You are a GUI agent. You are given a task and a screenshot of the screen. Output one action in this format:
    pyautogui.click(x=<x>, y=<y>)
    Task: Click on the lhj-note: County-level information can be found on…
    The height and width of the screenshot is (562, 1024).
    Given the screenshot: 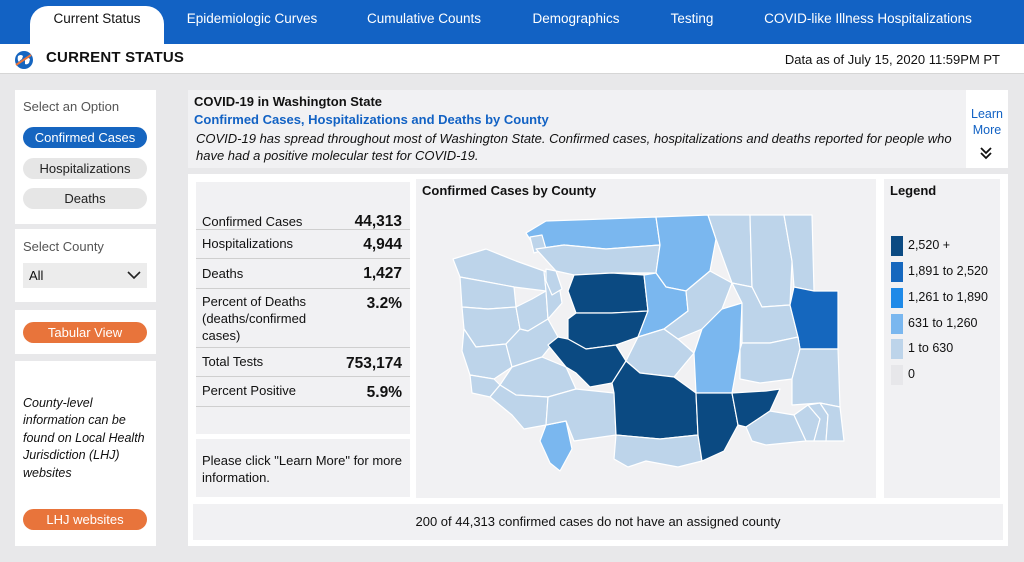 What is the action you would take?
    pyautogui.click(x=84, y=438)
    